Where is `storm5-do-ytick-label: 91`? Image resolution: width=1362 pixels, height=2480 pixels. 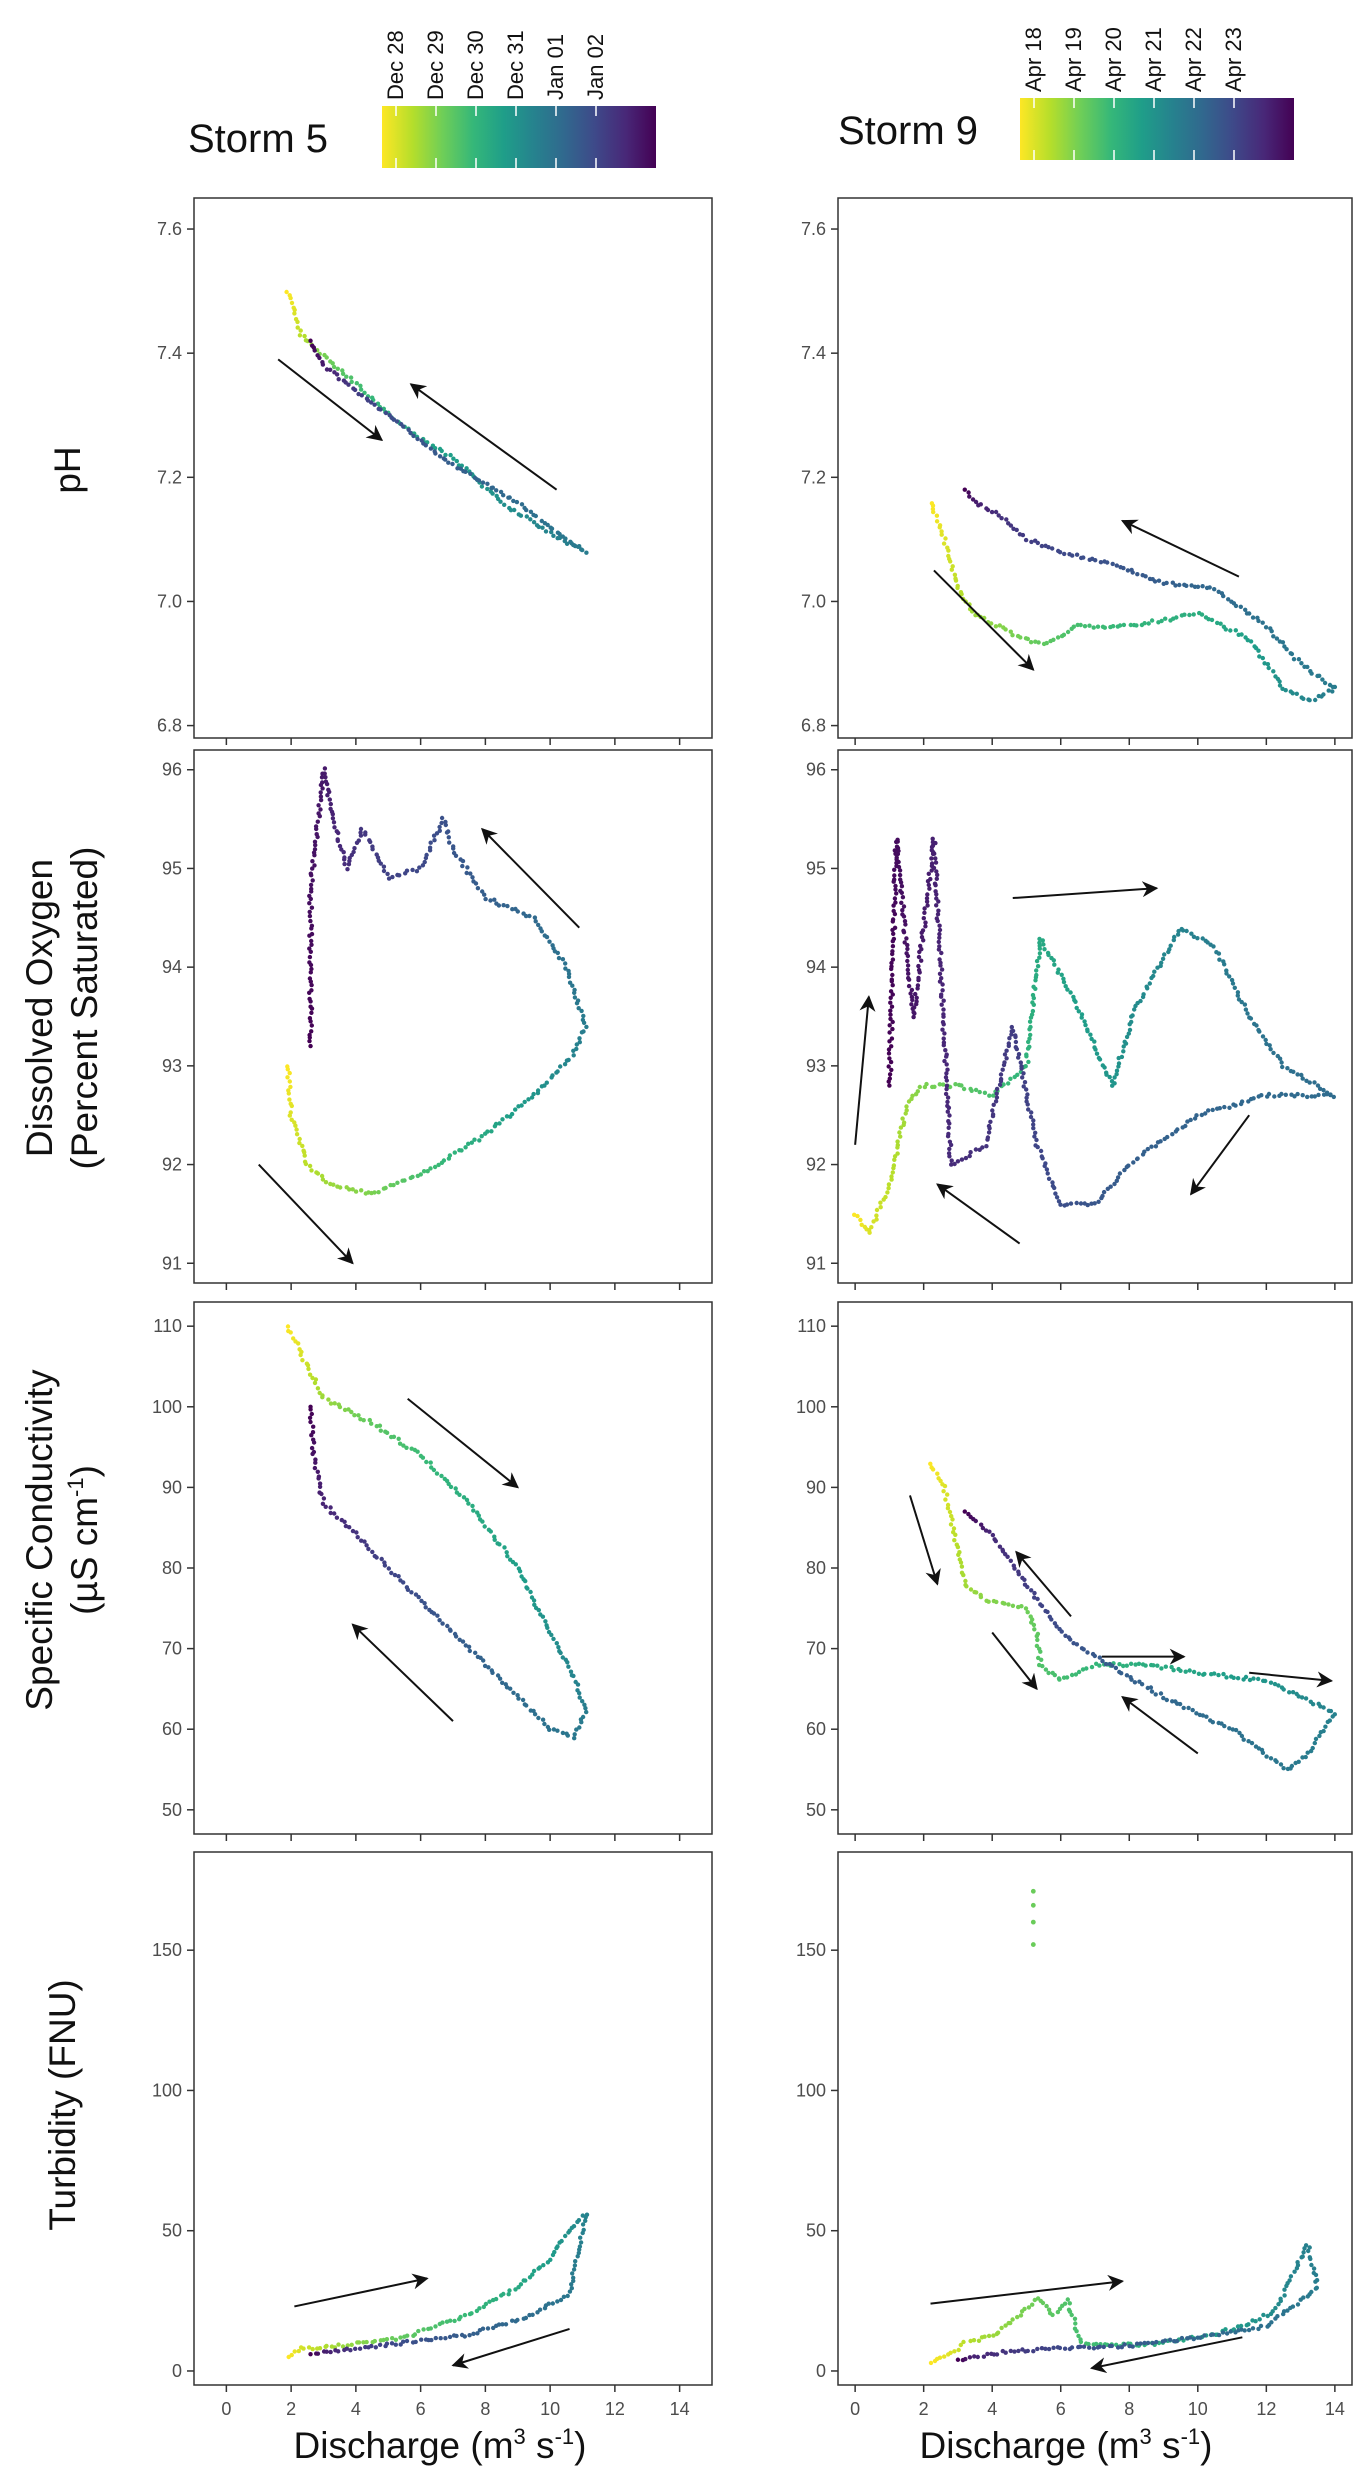 storm5-do-ytick-label: 91 is located at coordinates (172, 1263).